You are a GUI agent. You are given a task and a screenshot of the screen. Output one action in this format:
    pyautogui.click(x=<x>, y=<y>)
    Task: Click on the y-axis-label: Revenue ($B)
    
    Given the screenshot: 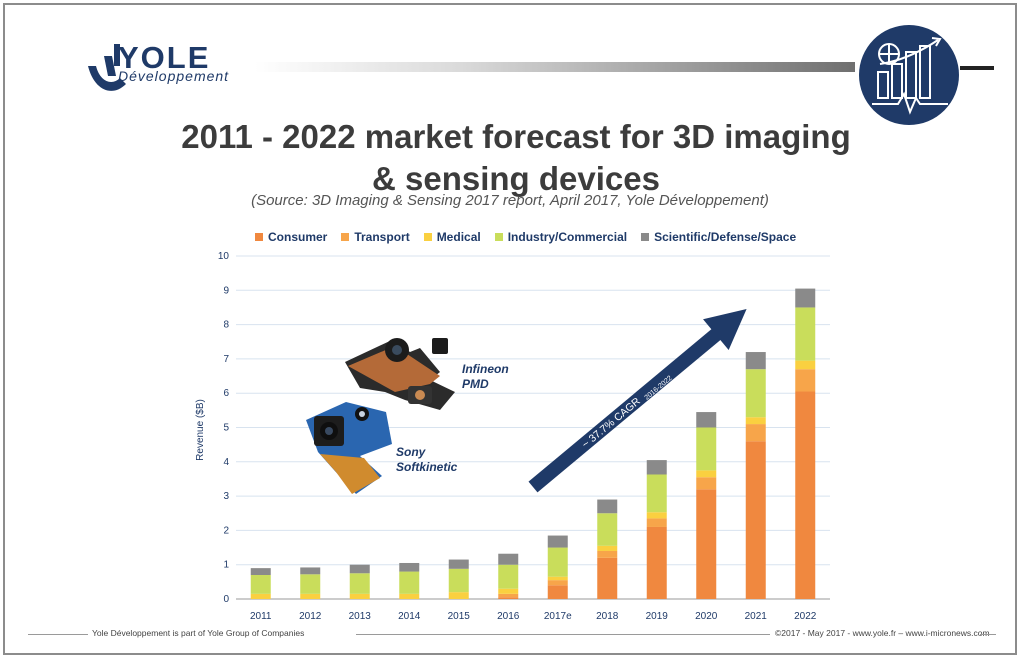 What is the action you would take?
    pyautogui.click(x=200, y=430)
    